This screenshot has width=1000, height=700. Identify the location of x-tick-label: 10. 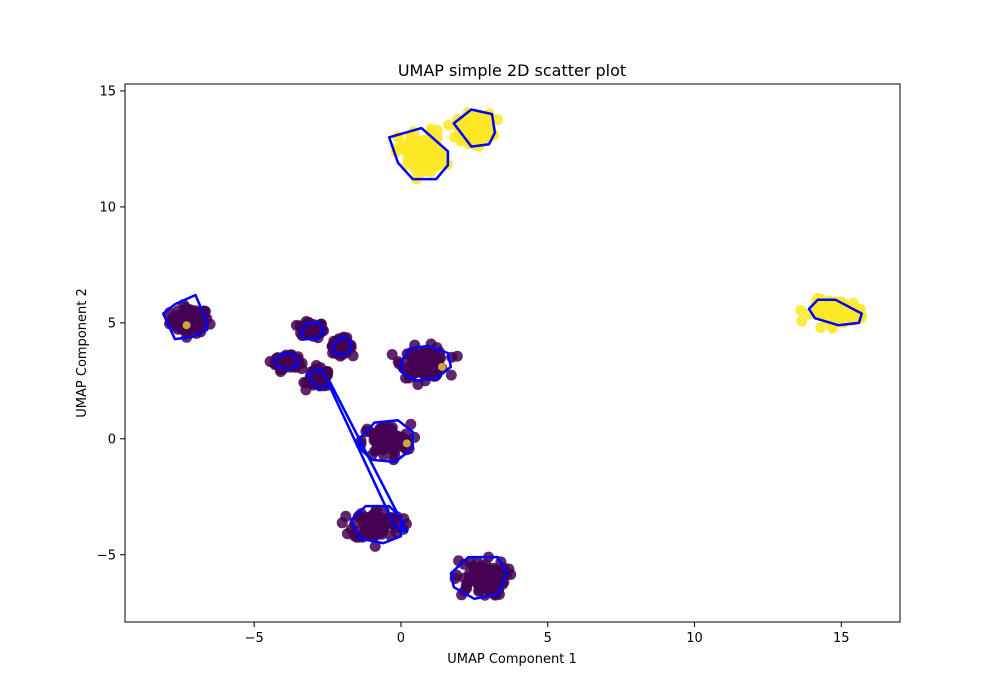
(694, 638).